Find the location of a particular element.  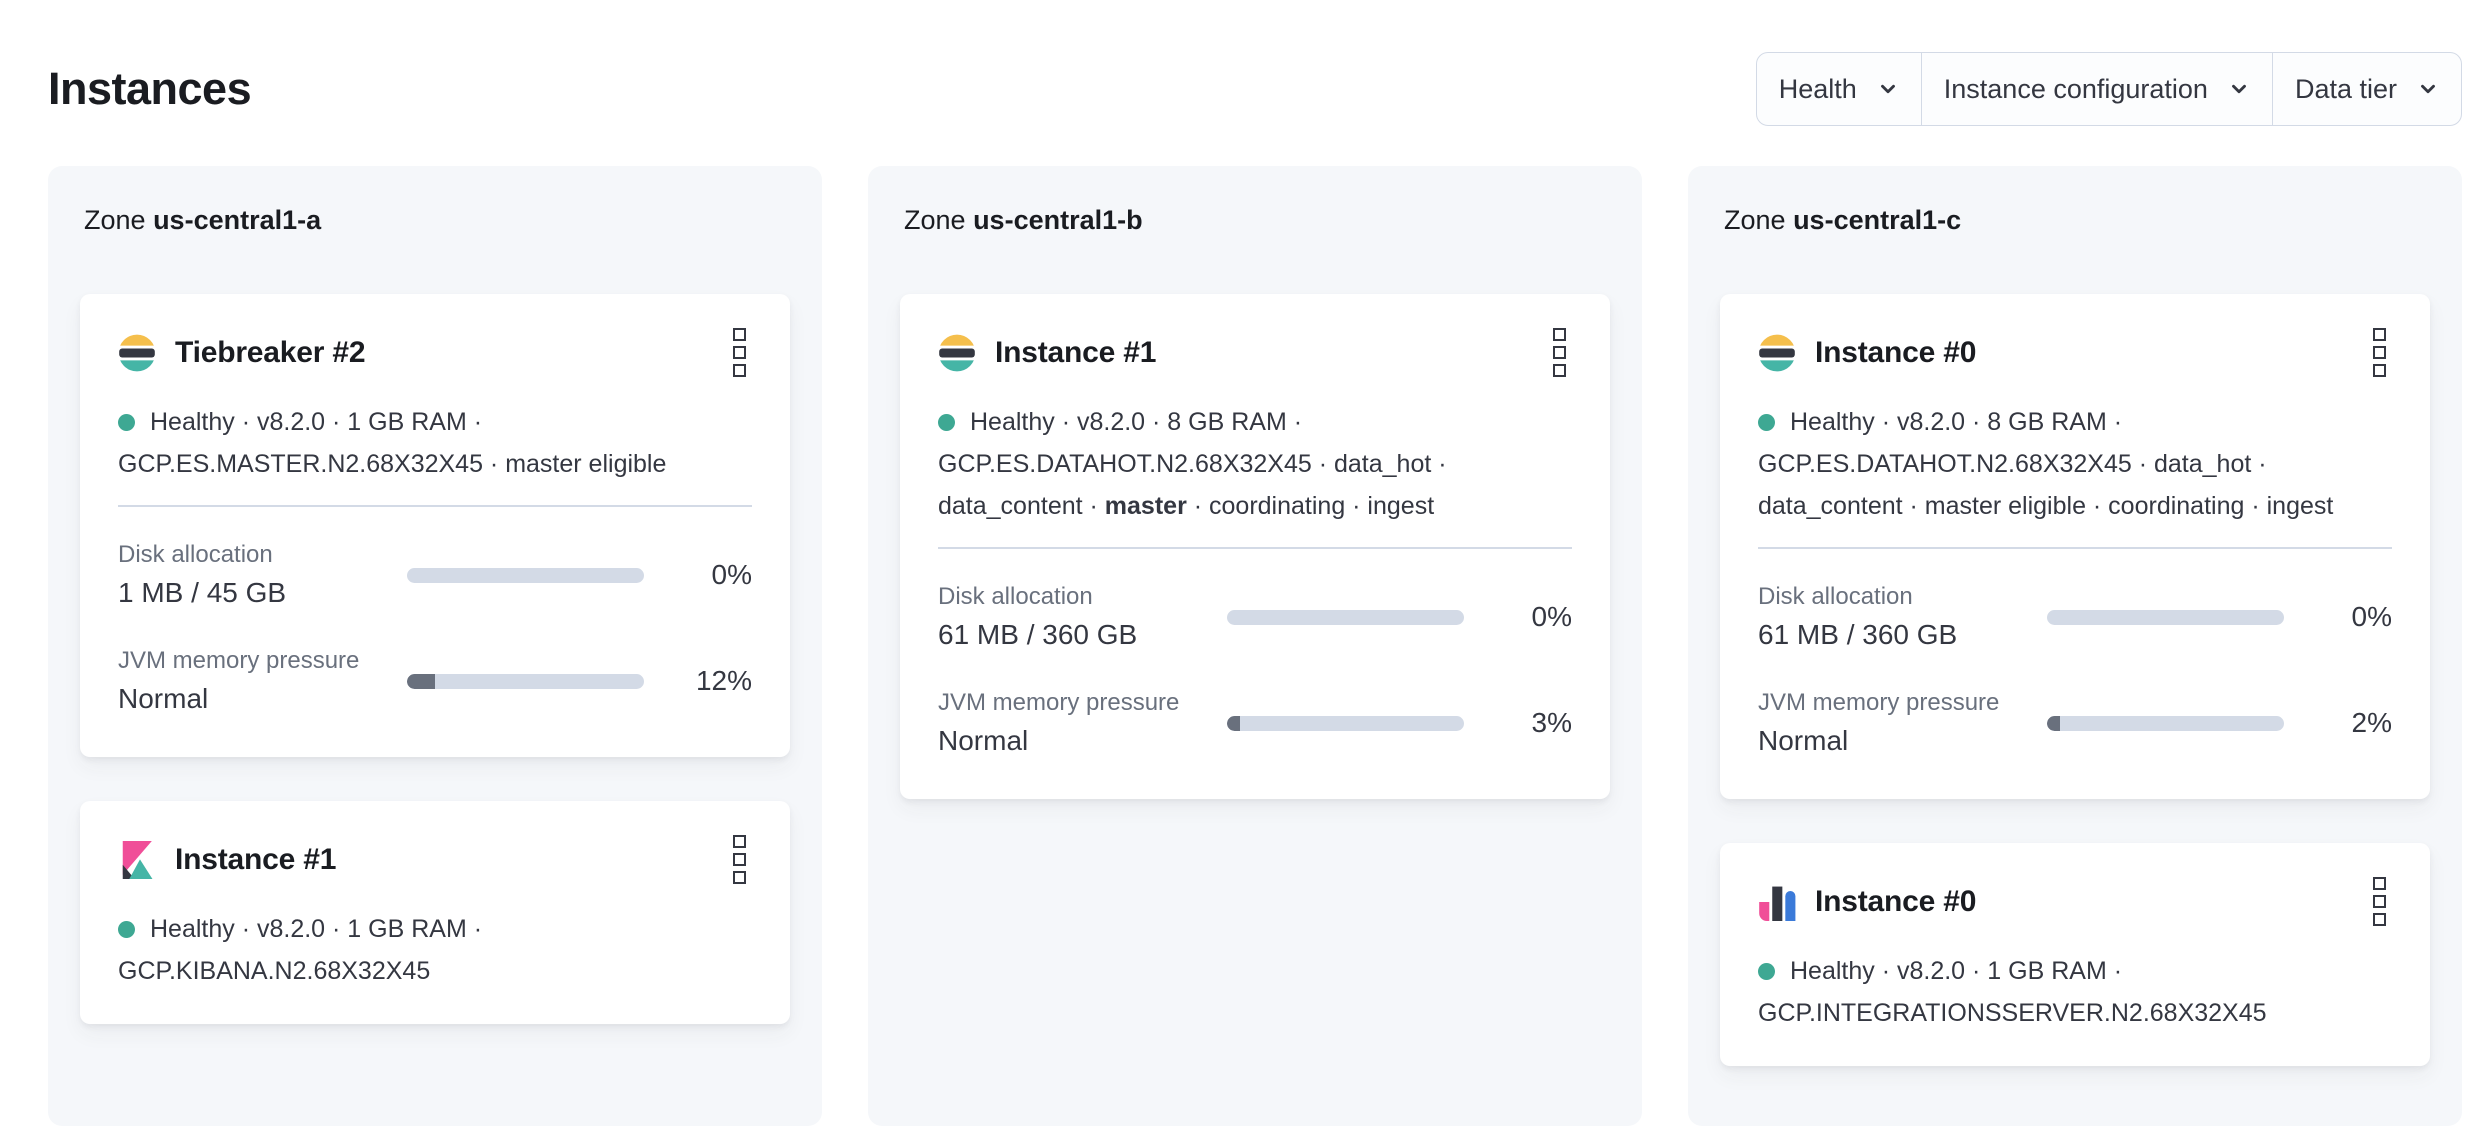

integrations-server-logo-icon is located at coordinates (1777, 902).